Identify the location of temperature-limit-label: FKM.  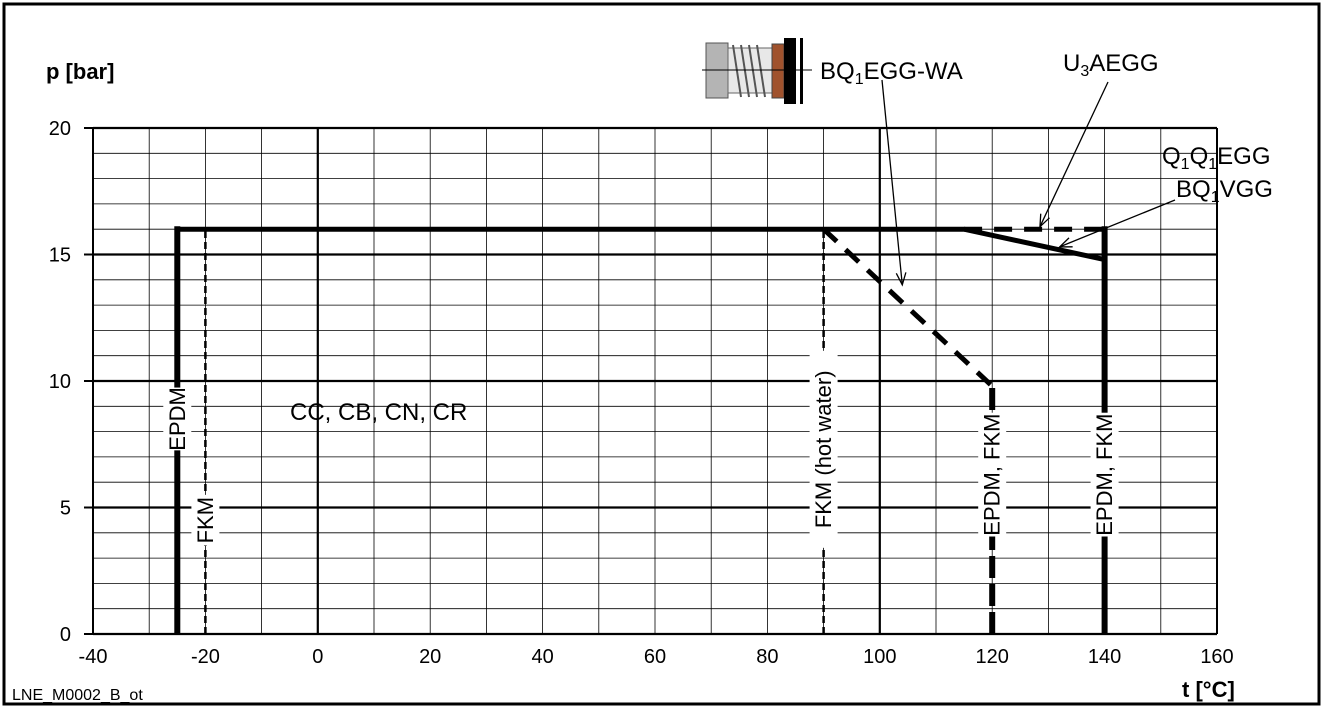
(205, 520).